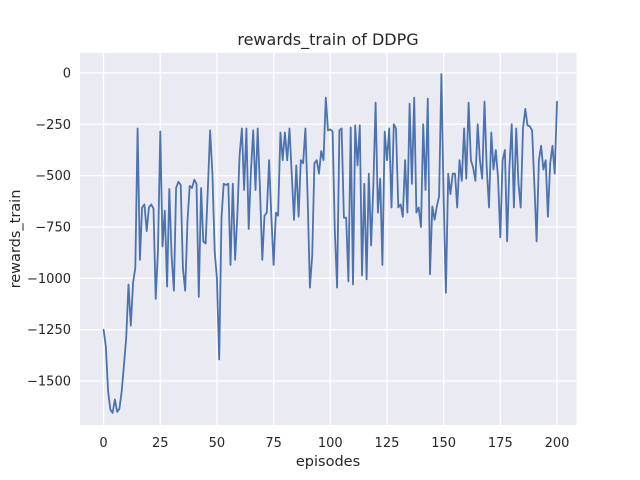 Image resolution: width=640 pixels, height=480 pixels. Describe the element at coordinates (328, 462) in the screenshot. I see `x-axis-label: episodes` at that location.